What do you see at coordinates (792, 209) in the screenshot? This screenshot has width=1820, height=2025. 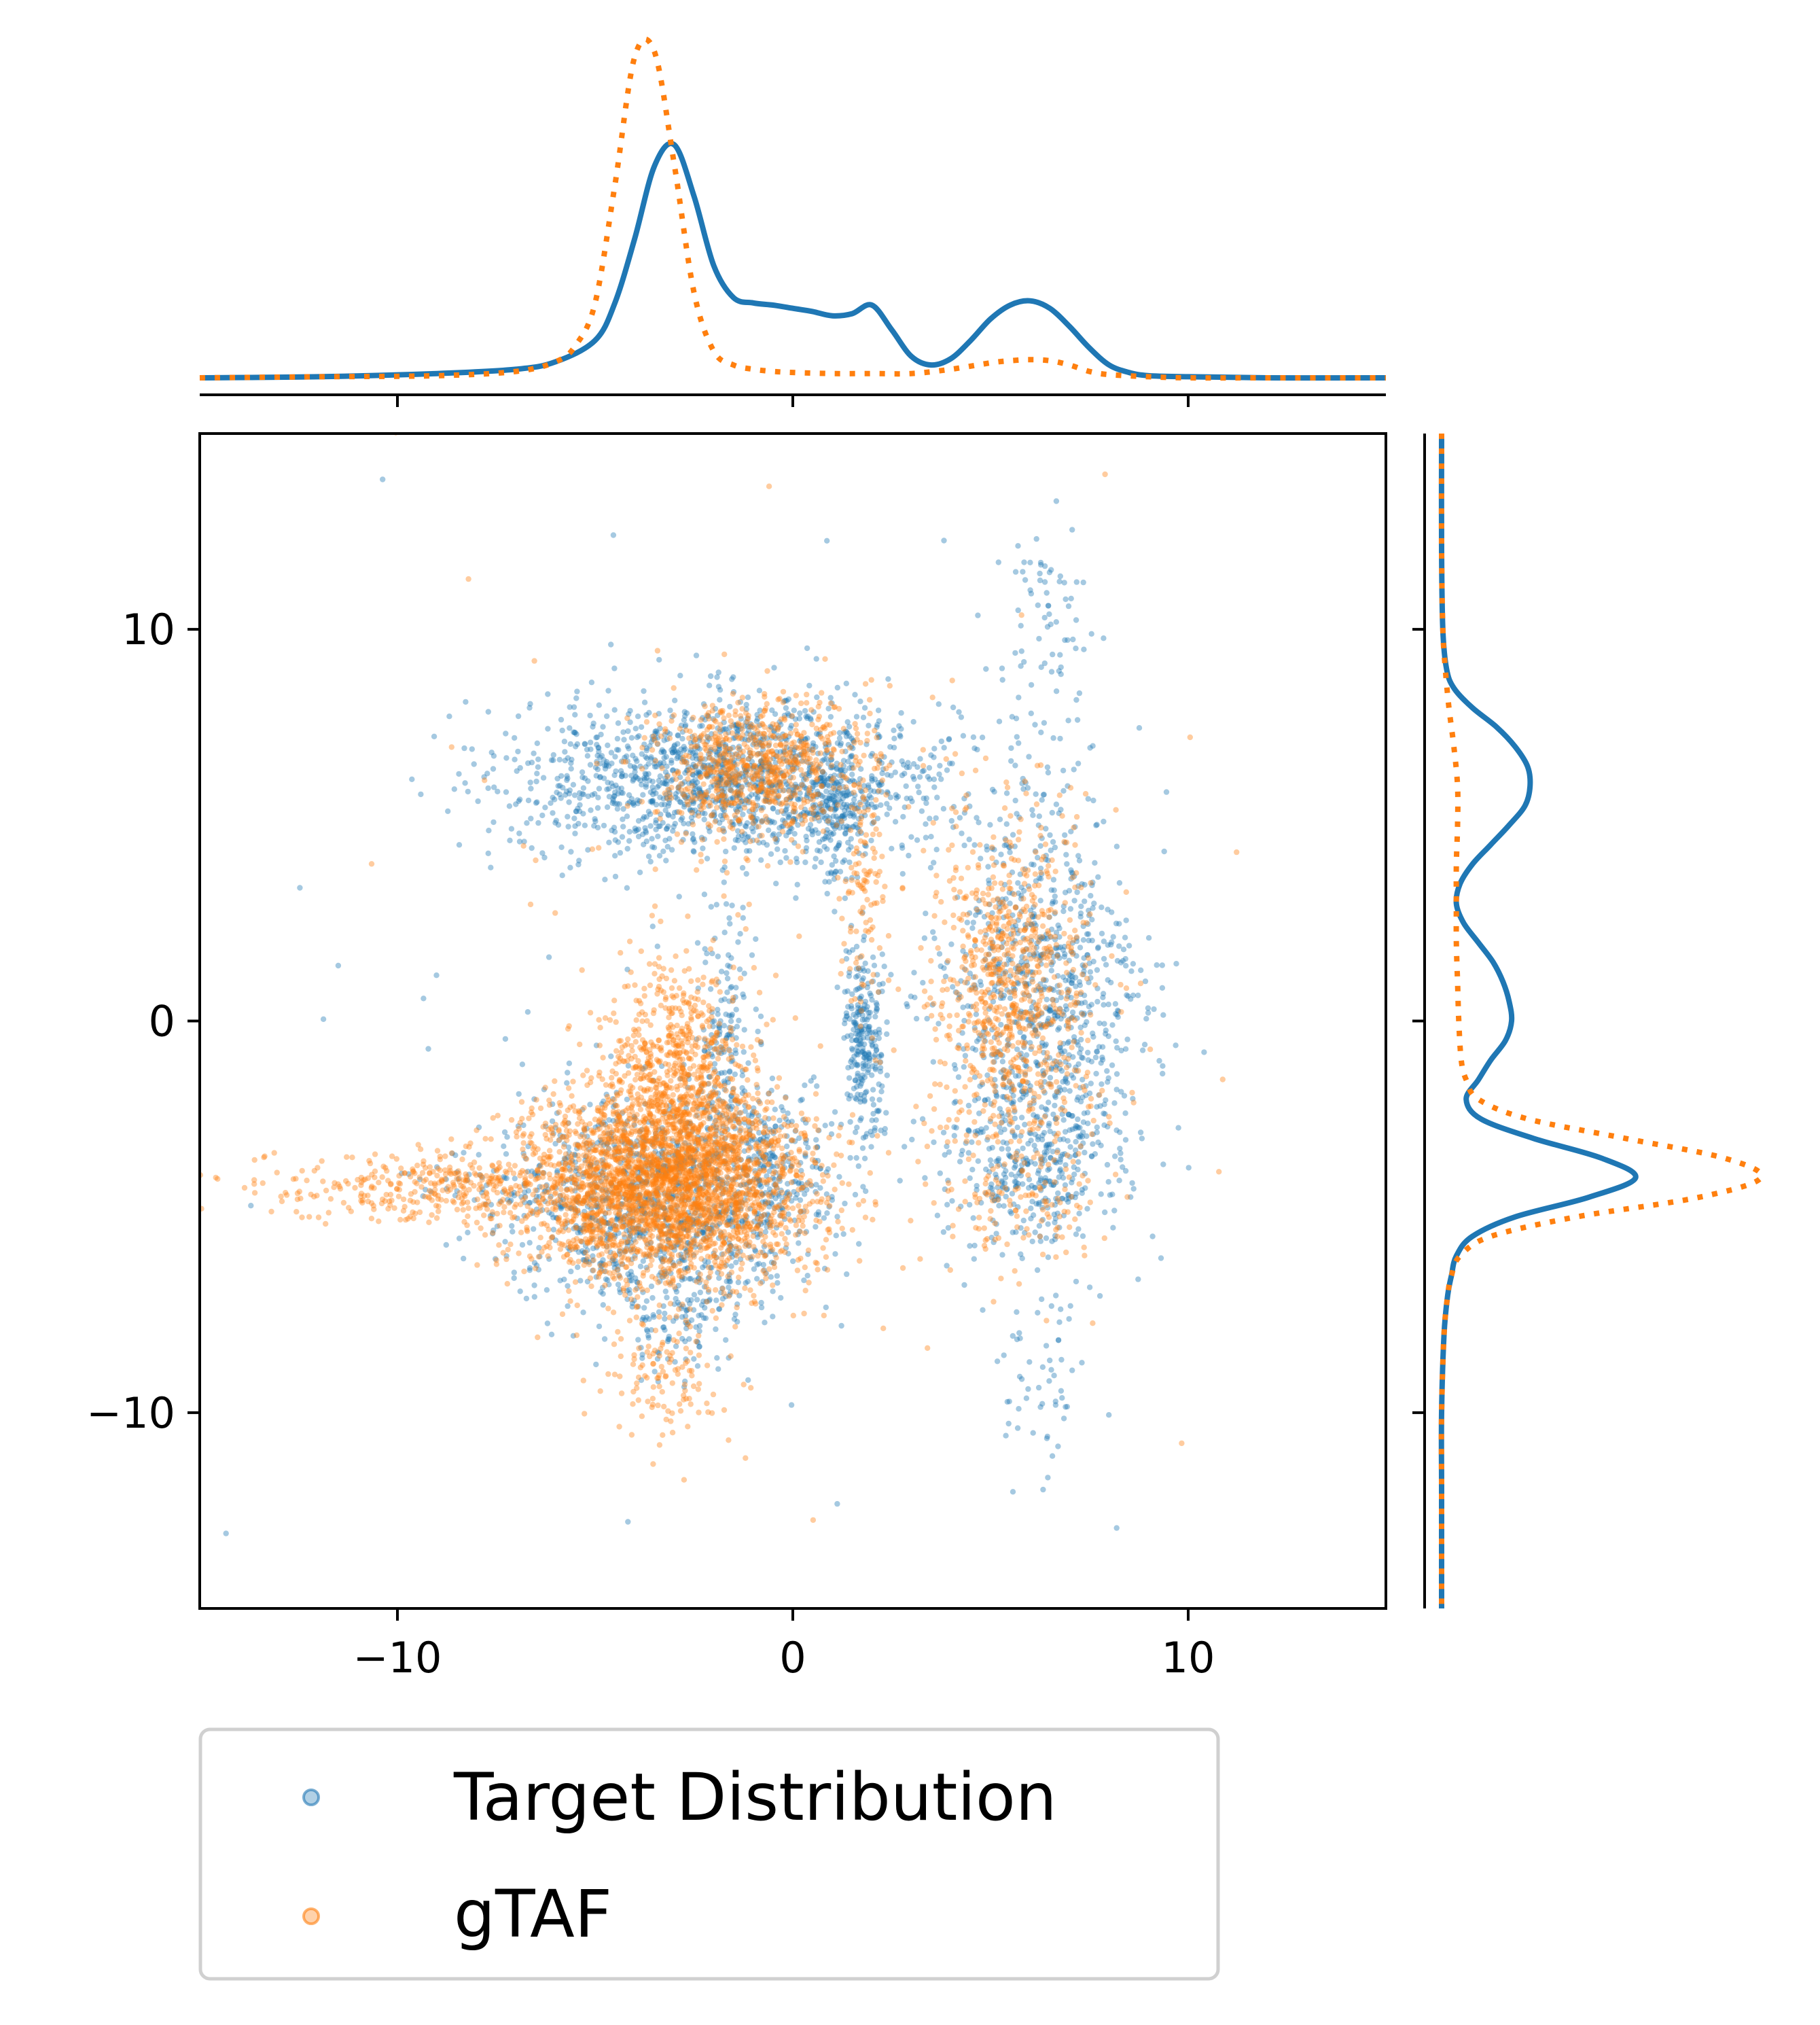 I see `marginal-x-line-gtaf` at bounding box center [792, 209].